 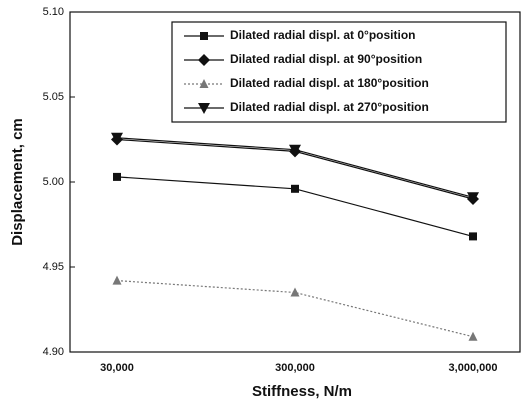 What do you see at coordinates (323, 35) in the screenshot?
I see `legend-label: Dilated radial displ. at 0°position` at bounding box center [323, 35].